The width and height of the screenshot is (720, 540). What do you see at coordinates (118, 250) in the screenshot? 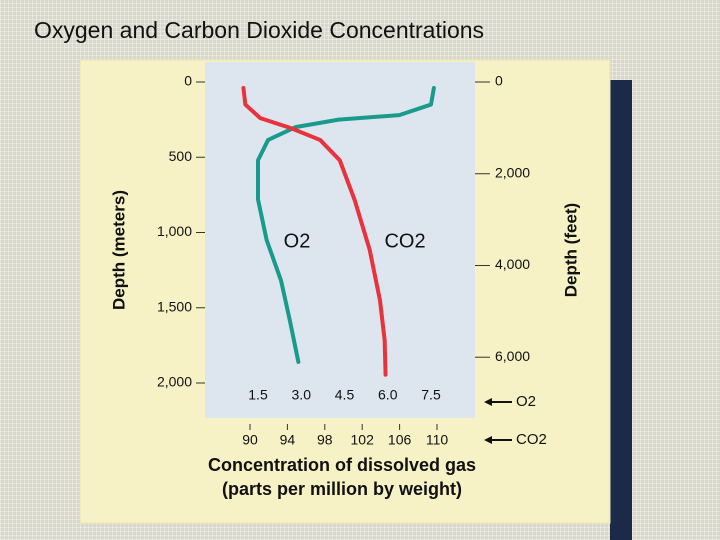
I see `y-axis-label: Depth (meters)` at bounding box center [118, 250].